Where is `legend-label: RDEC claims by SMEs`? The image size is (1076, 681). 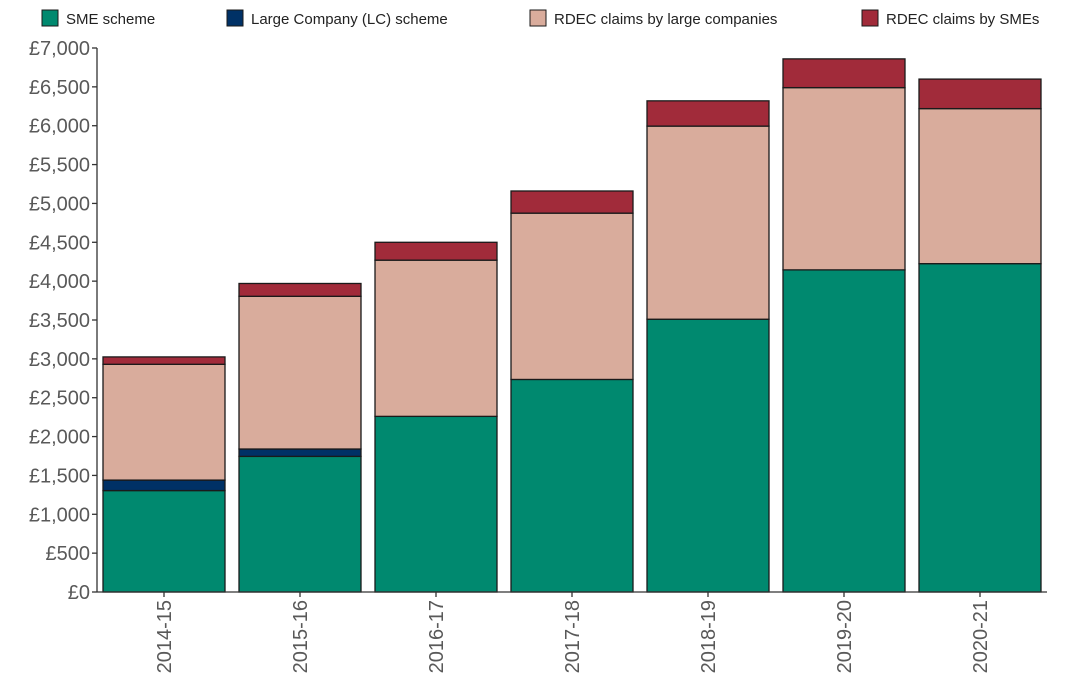 legend-label: RDEC claims by SMEs is located at coordinates (962, 19).